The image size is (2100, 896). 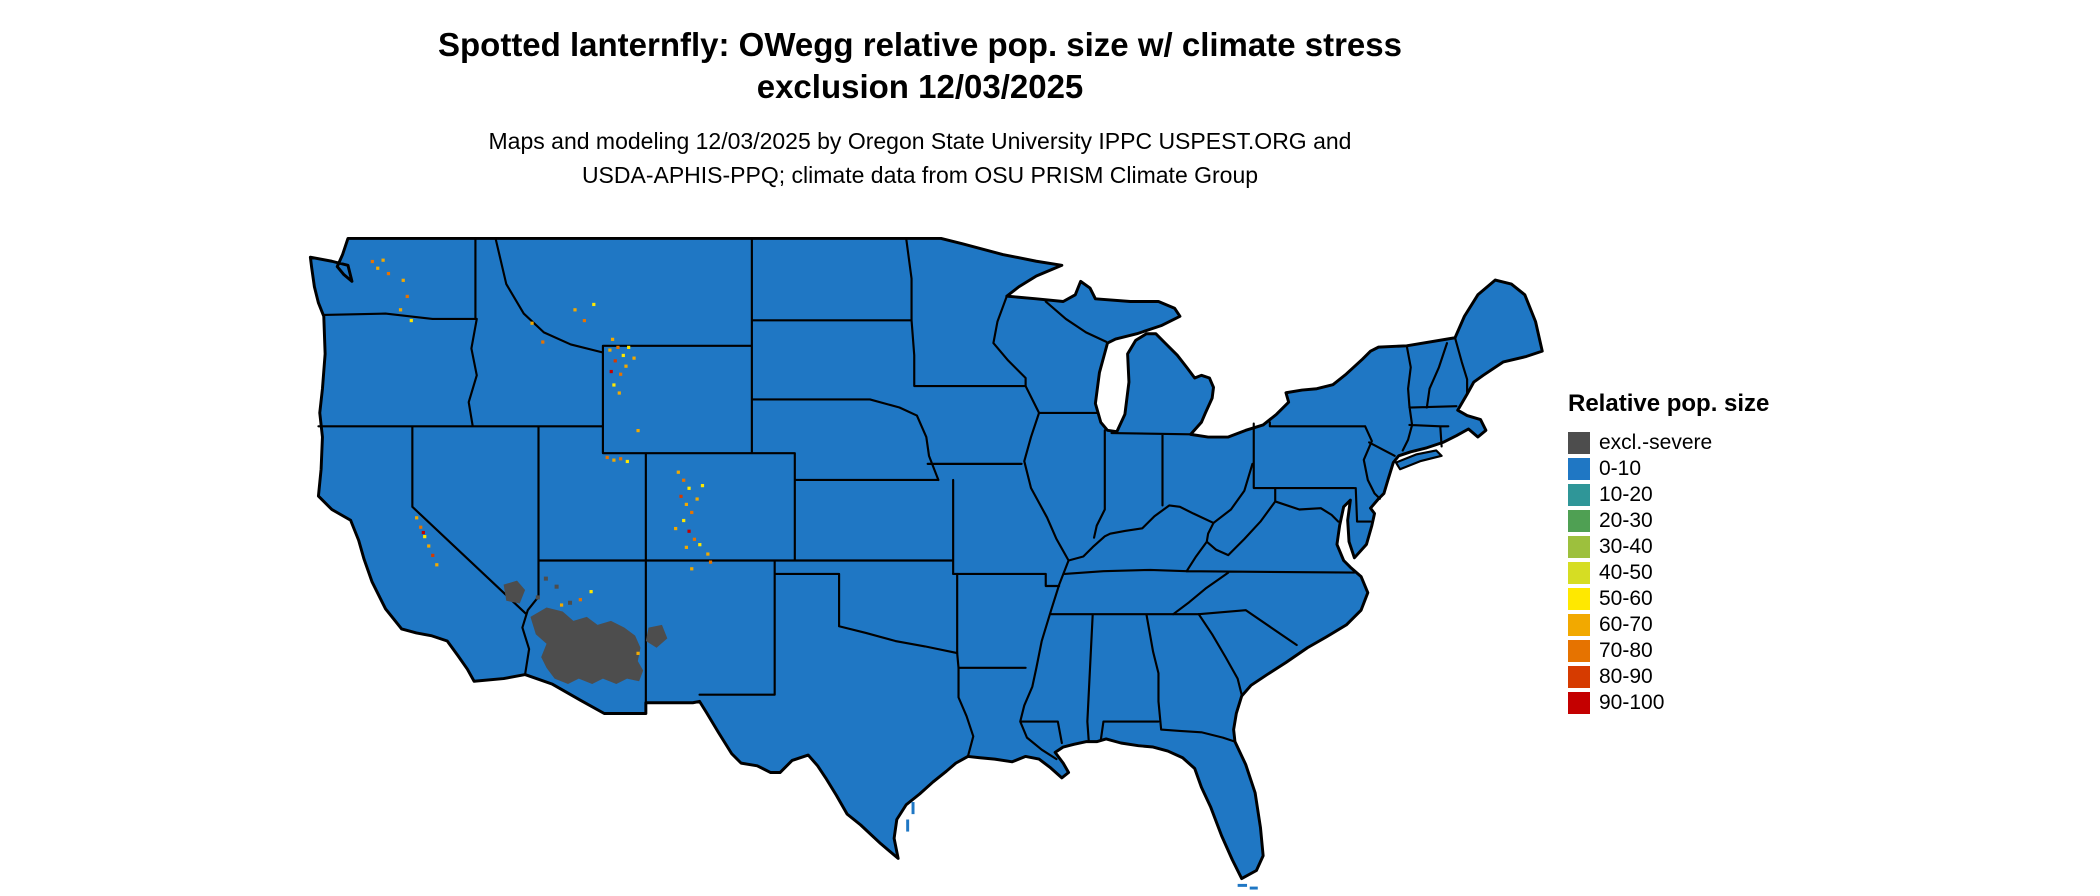 I want to click on excluded-region-new-mexico, so click(x=656, y=636).